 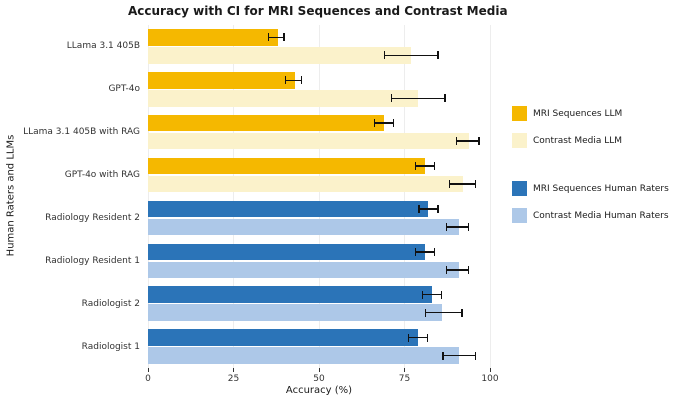 I want to click on x-tick-label: 50, so click(x=319, y=379).